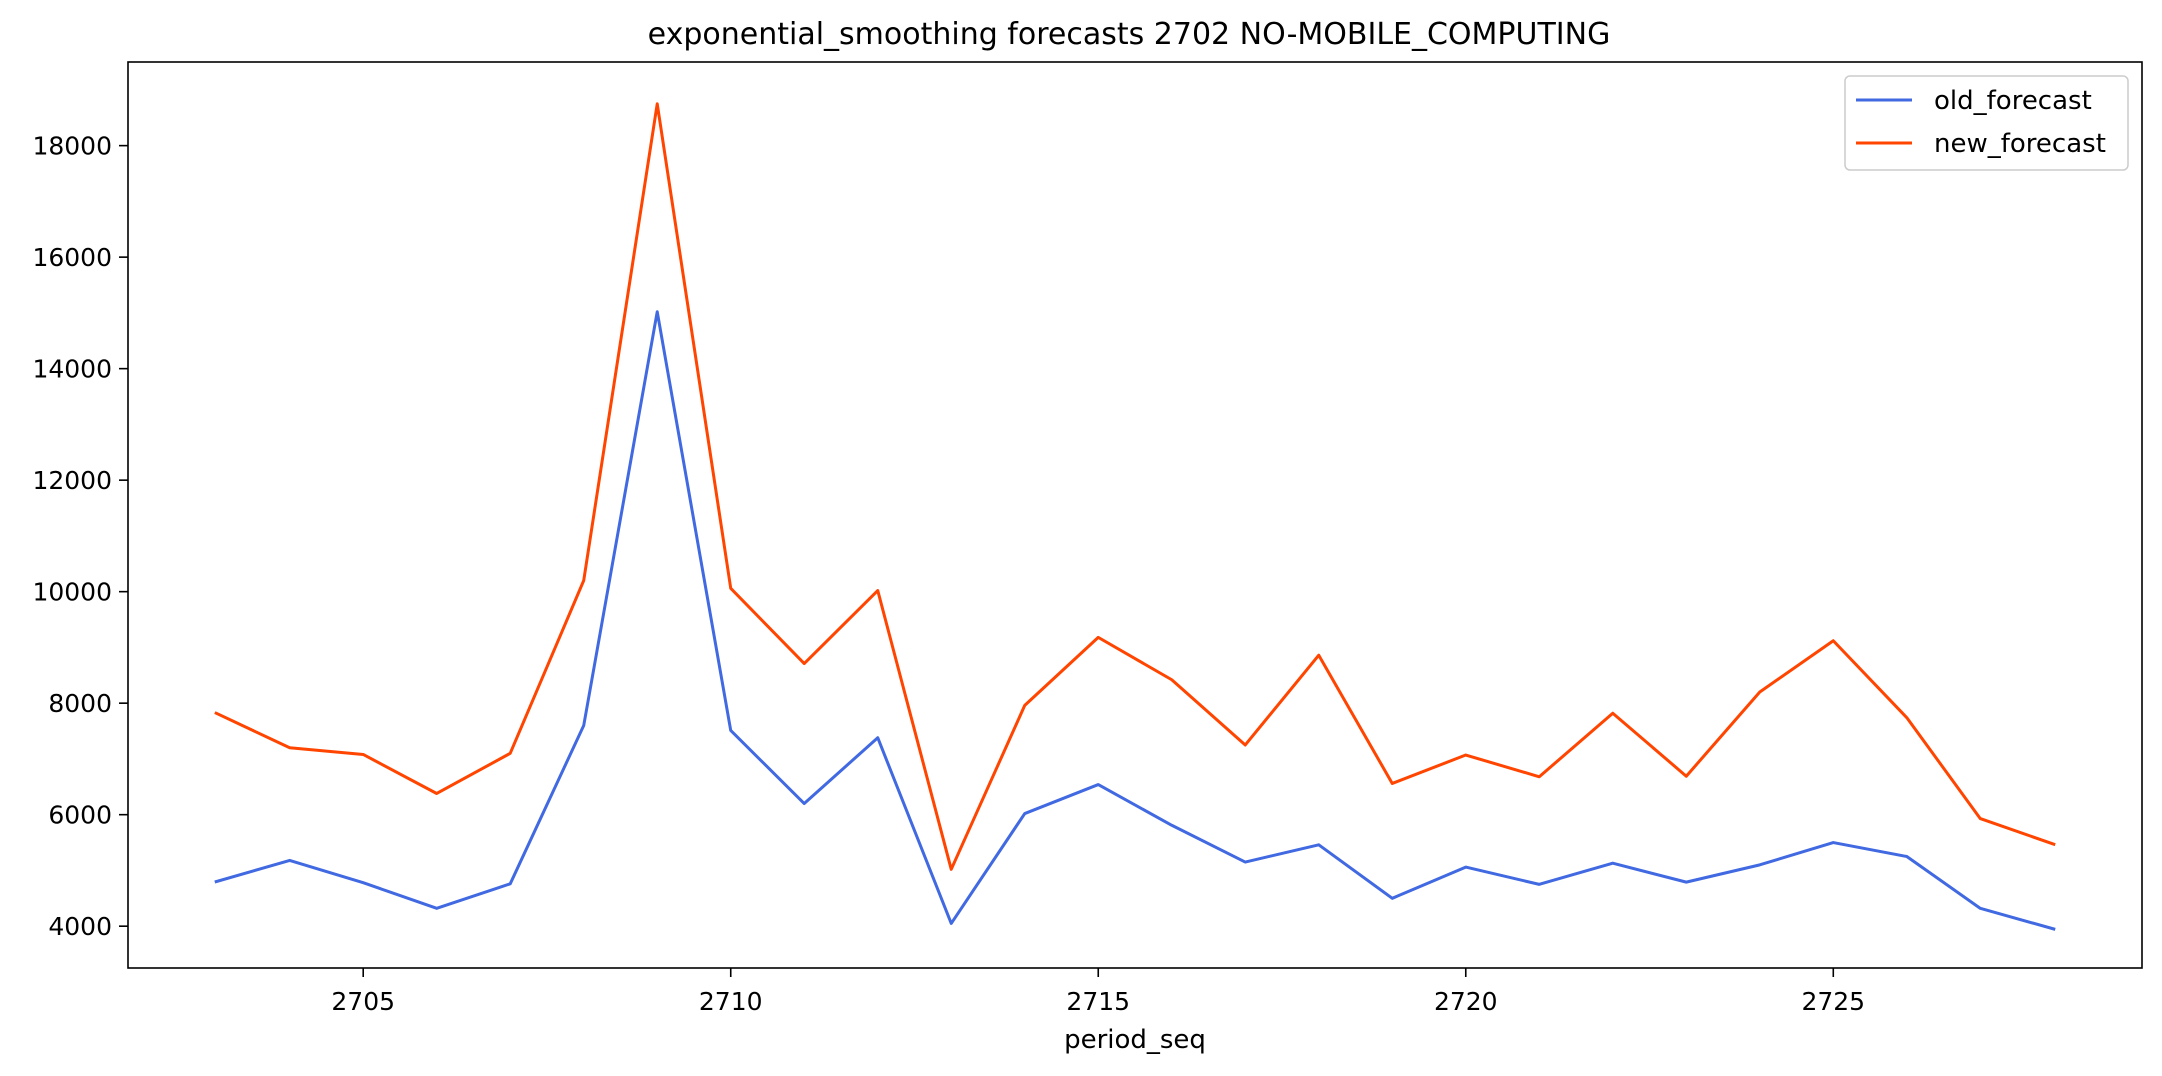 The height and width of the screenshot is (1076, 2162). I want to click on x-tick-label: 2720, so click(1466, 1001).